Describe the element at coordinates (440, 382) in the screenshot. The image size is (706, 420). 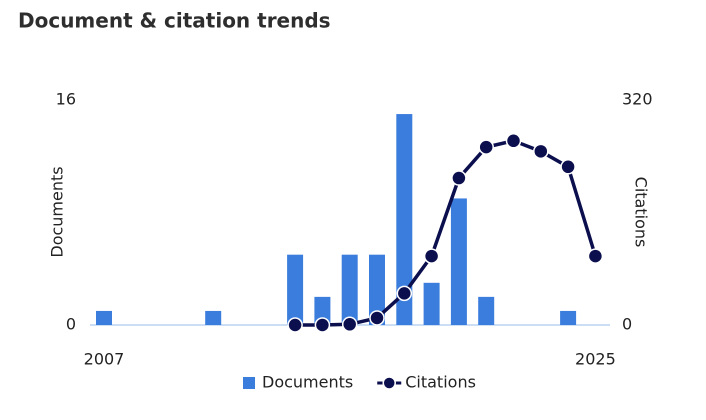
I see `legend-label: Citations` at that location.